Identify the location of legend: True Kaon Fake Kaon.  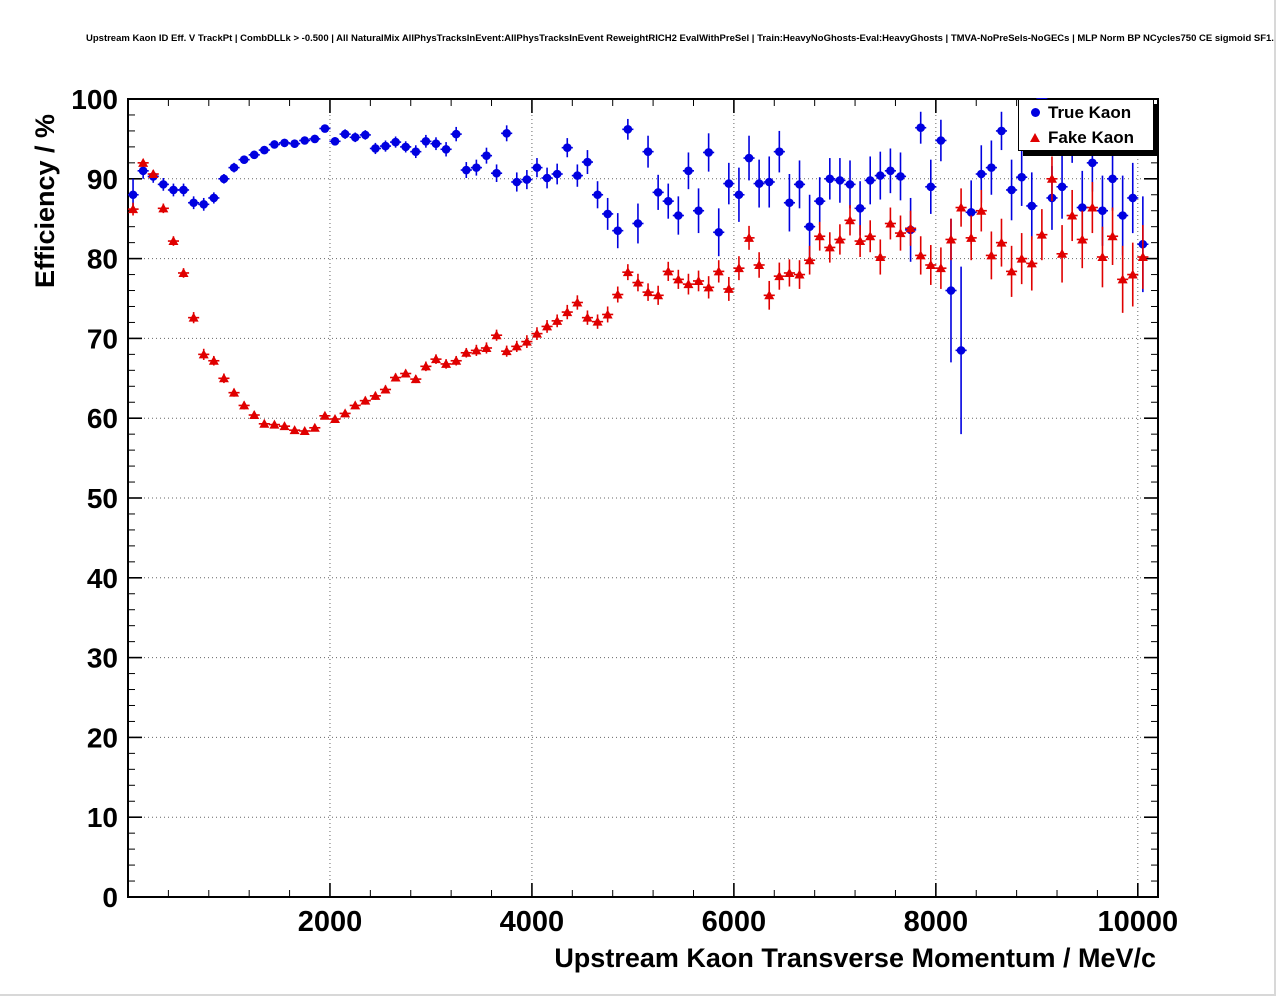
(1086, 125).